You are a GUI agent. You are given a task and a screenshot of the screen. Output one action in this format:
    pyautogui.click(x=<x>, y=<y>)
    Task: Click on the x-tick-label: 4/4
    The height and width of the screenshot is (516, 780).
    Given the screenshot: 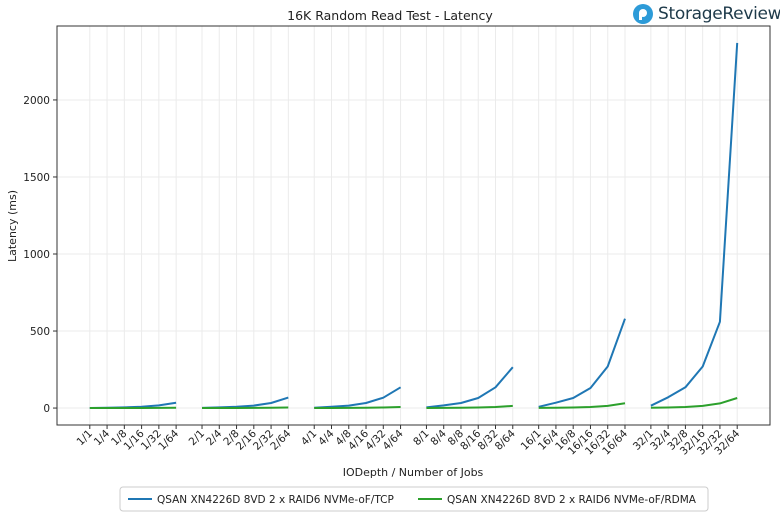 What is the action you would take?
    pyautogui.click(x=326, y=437)
    